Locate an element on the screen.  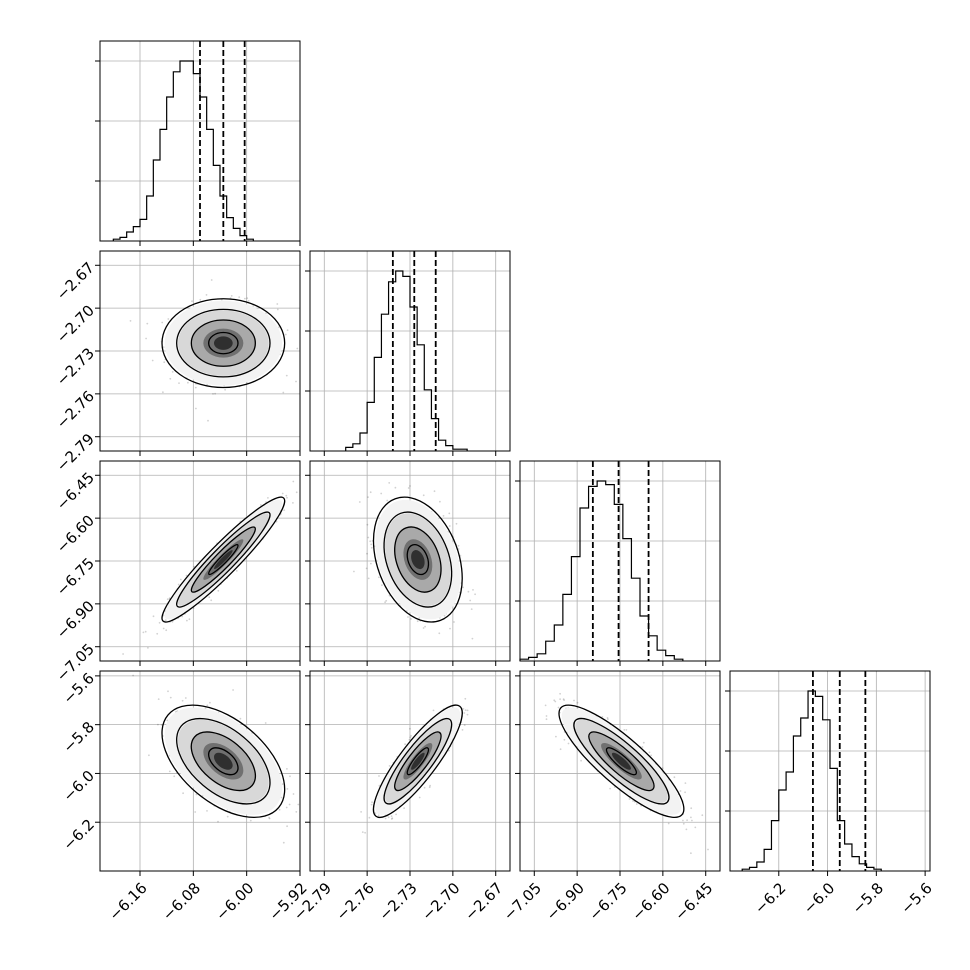
histogram-step-line is located at coordinates (811, 780).